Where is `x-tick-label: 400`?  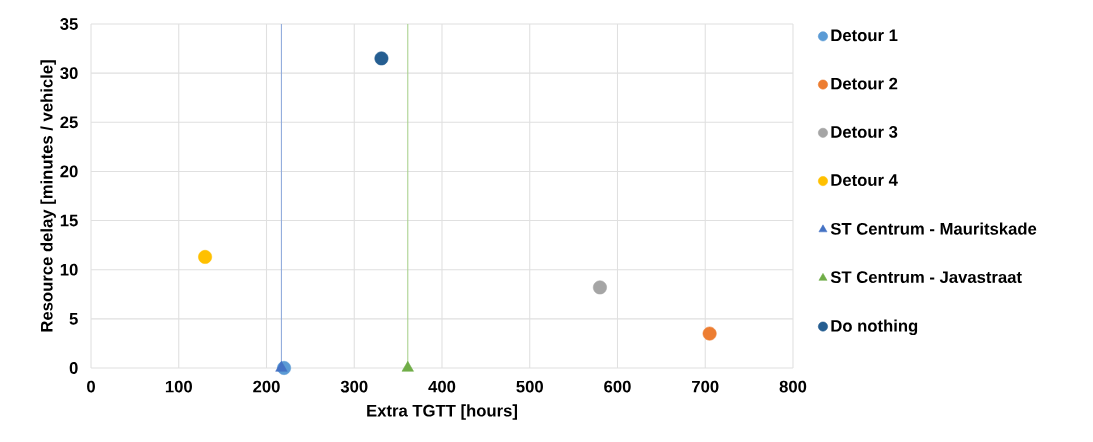
x-tick-label: 400 is located at coordinates (442, 386).